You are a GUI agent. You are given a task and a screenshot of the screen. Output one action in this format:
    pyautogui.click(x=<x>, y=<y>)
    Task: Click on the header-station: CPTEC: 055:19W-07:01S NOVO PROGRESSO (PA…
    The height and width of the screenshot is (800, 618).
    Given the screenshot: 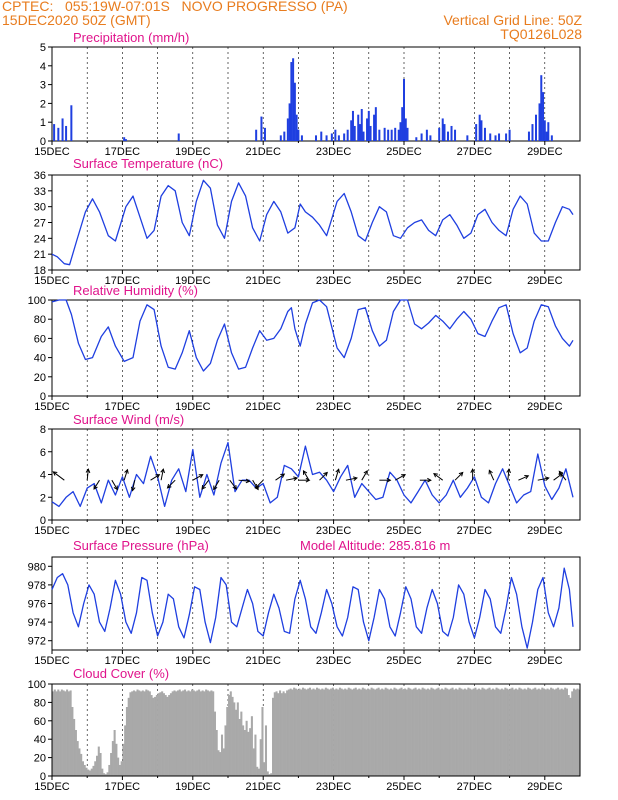 What is the action you would take?
    pyautogui.click(x=175, y=7)
    